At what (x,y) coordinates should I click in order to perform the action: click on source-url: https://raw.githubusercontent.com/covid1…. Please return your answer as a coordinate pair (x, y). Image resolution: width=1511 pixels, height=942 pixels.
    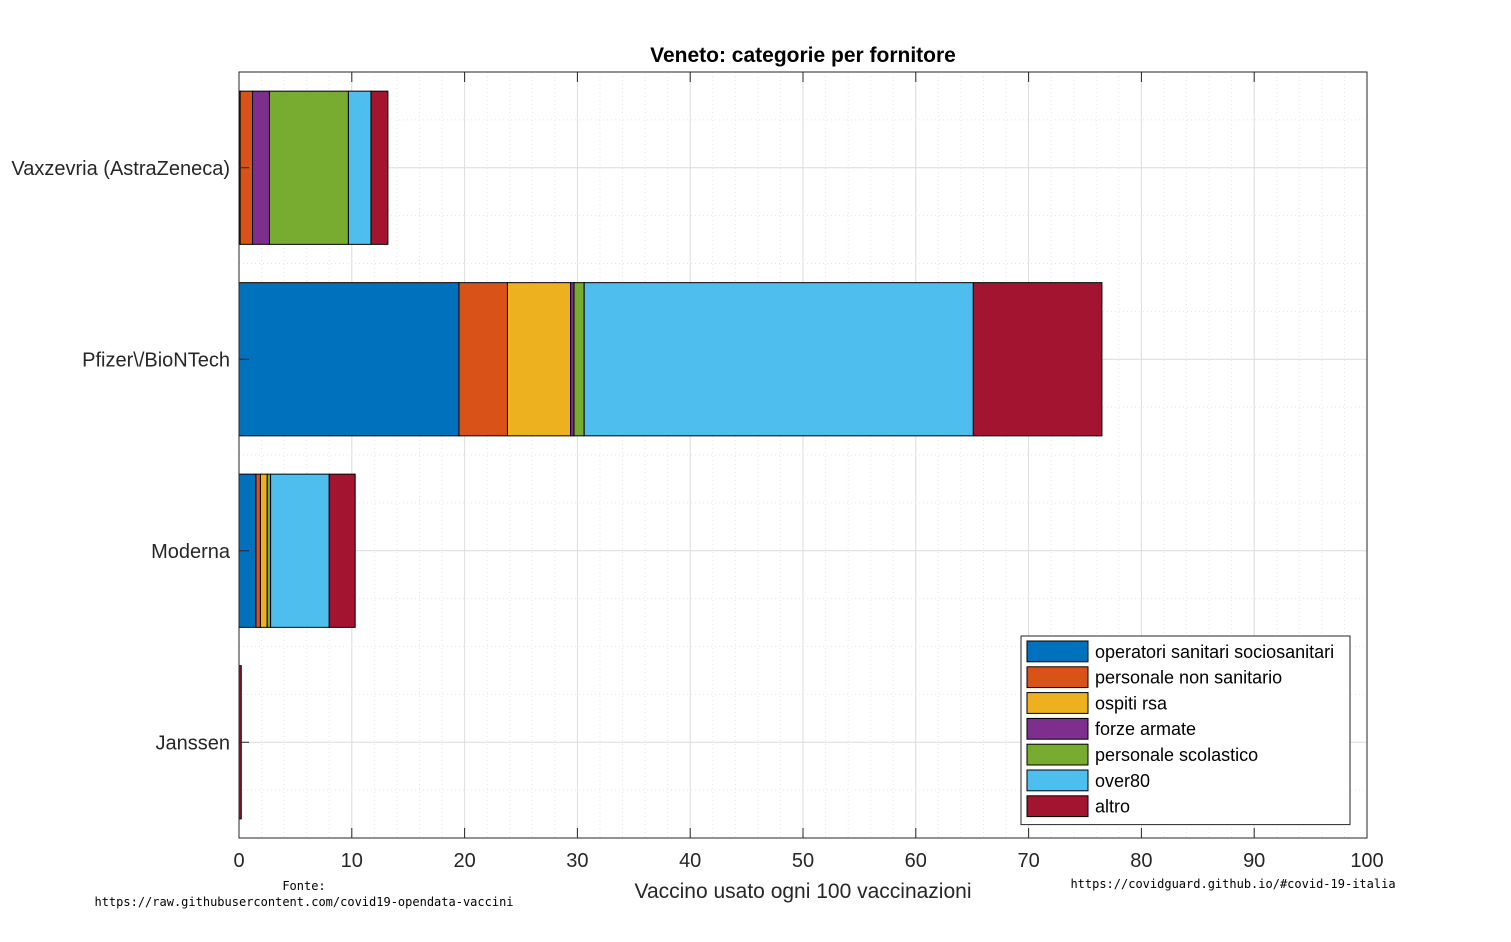
    Looking at the image, I should click on (303, 902).